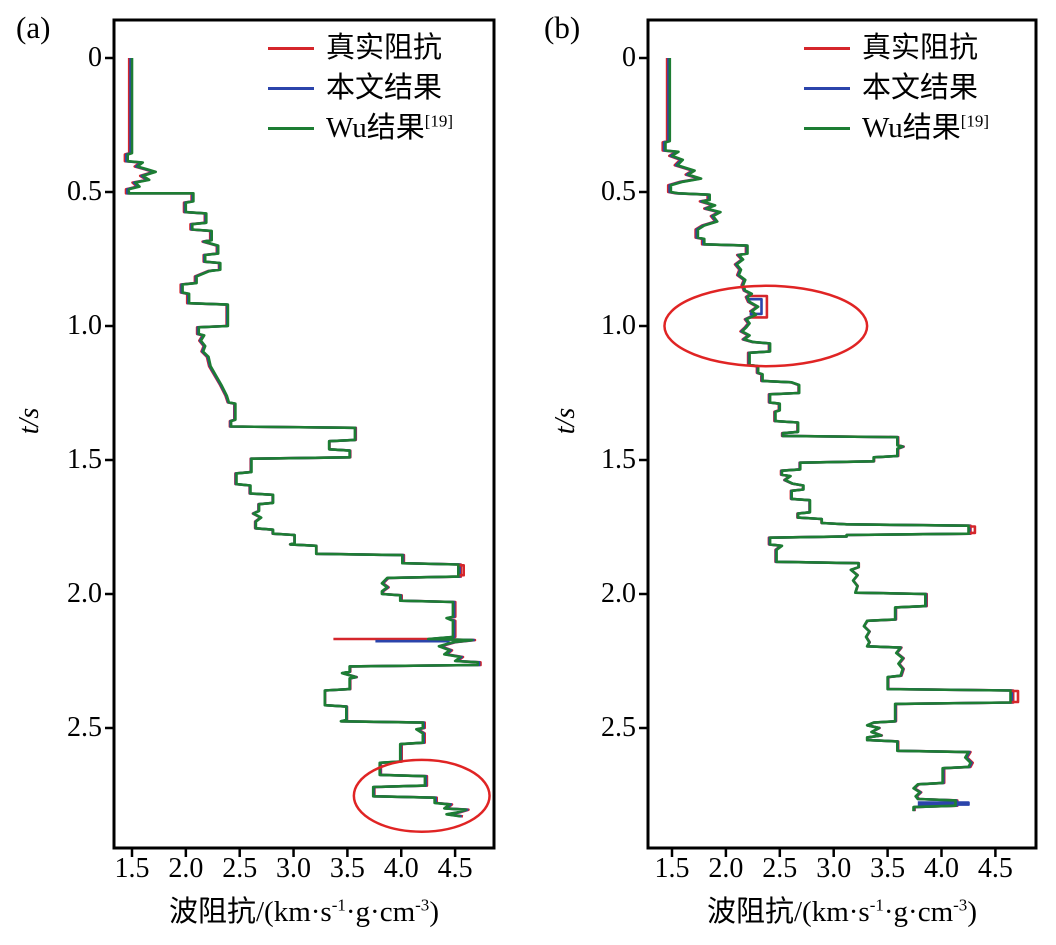  I want to click on legend-panel-a: 真实阻抗 本文结果 Wu结果[19], so click(360, 88).